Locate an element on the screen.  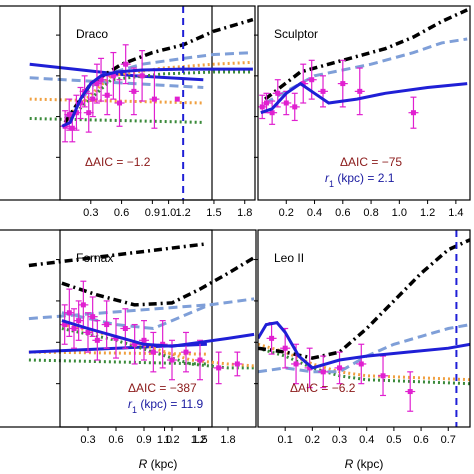
delta-aic-label: ΔAIC = −75 is located at coordinates (371, 162).